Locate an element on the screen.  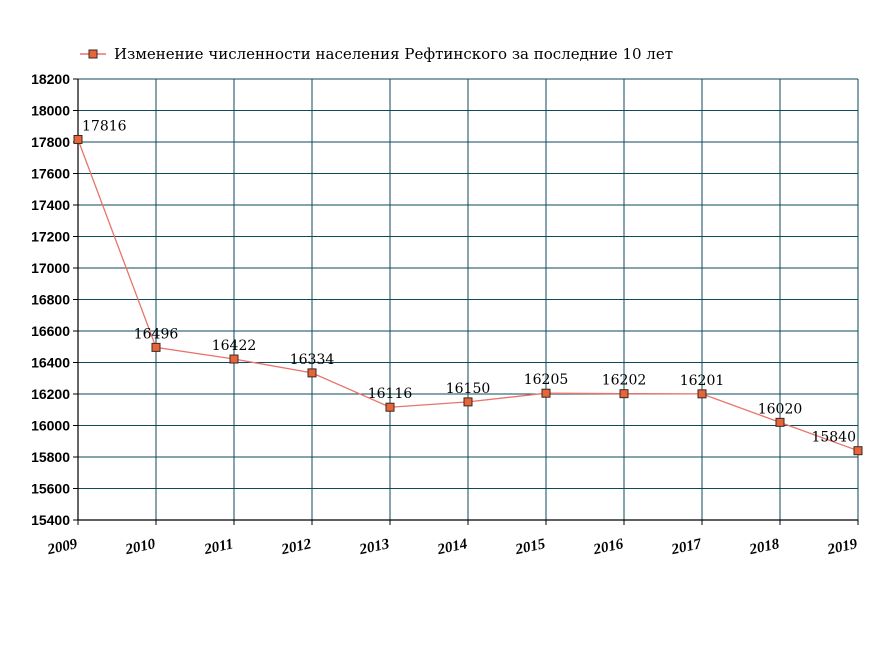
data-label: 16150 is located at coordinates (468, 389).